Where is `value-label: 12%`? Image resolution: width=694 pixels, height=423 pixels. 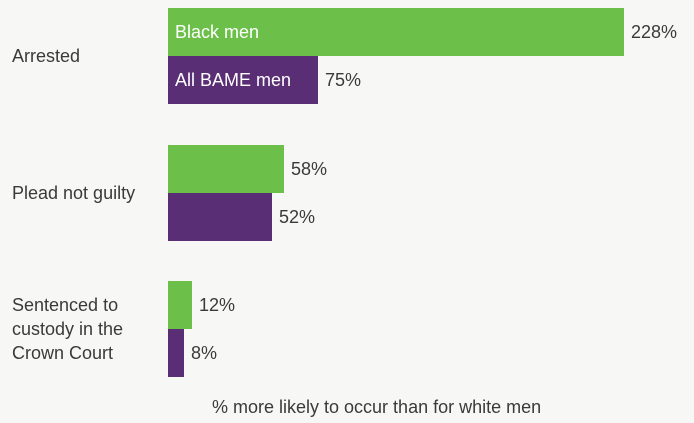 value-label: 12% is located at coordinates (217, 305).